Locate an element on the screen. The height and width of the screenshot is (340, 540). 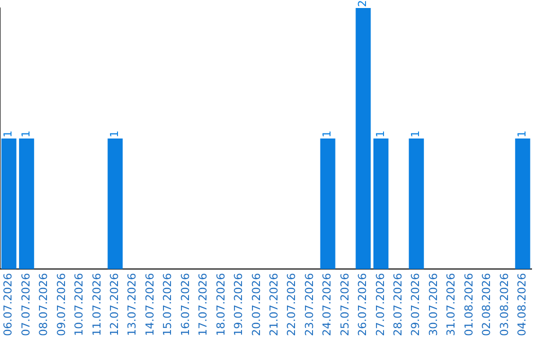
x-tick-label: 15.07.2026 is located at coordinates (167, 304).